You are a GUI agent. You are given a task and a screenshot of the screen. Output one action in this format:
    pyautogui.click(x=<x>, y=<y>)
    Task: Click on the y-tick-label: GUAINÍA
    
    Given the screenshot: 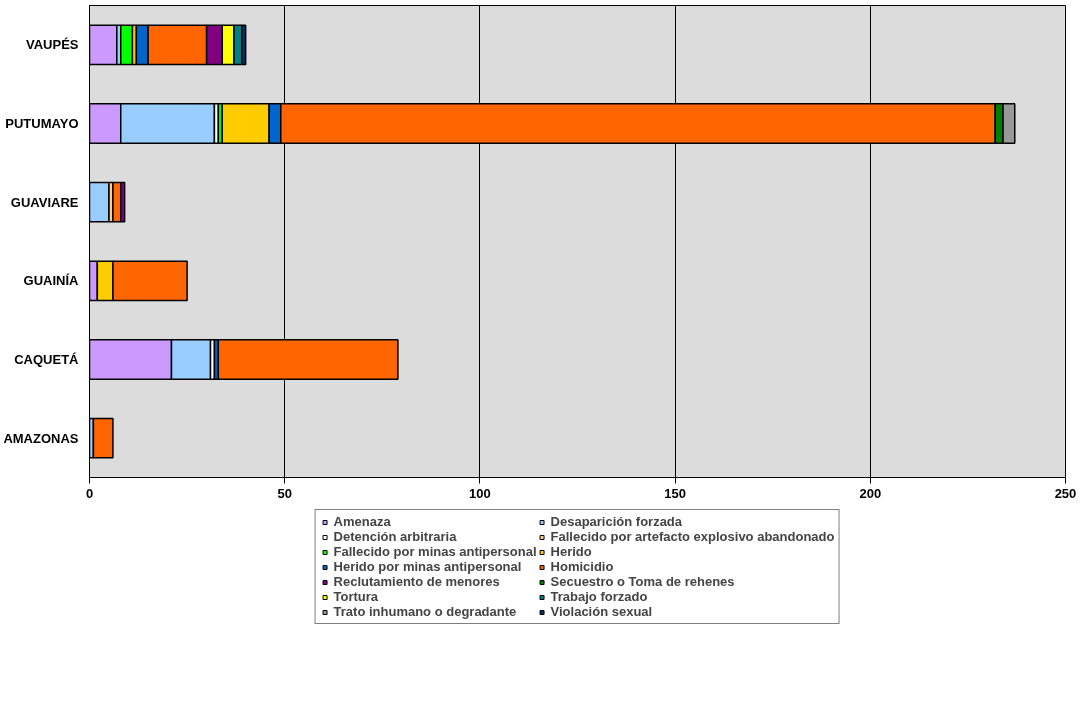 What is the action you would take?
    pyautogui.click(x=51, y=281)
    